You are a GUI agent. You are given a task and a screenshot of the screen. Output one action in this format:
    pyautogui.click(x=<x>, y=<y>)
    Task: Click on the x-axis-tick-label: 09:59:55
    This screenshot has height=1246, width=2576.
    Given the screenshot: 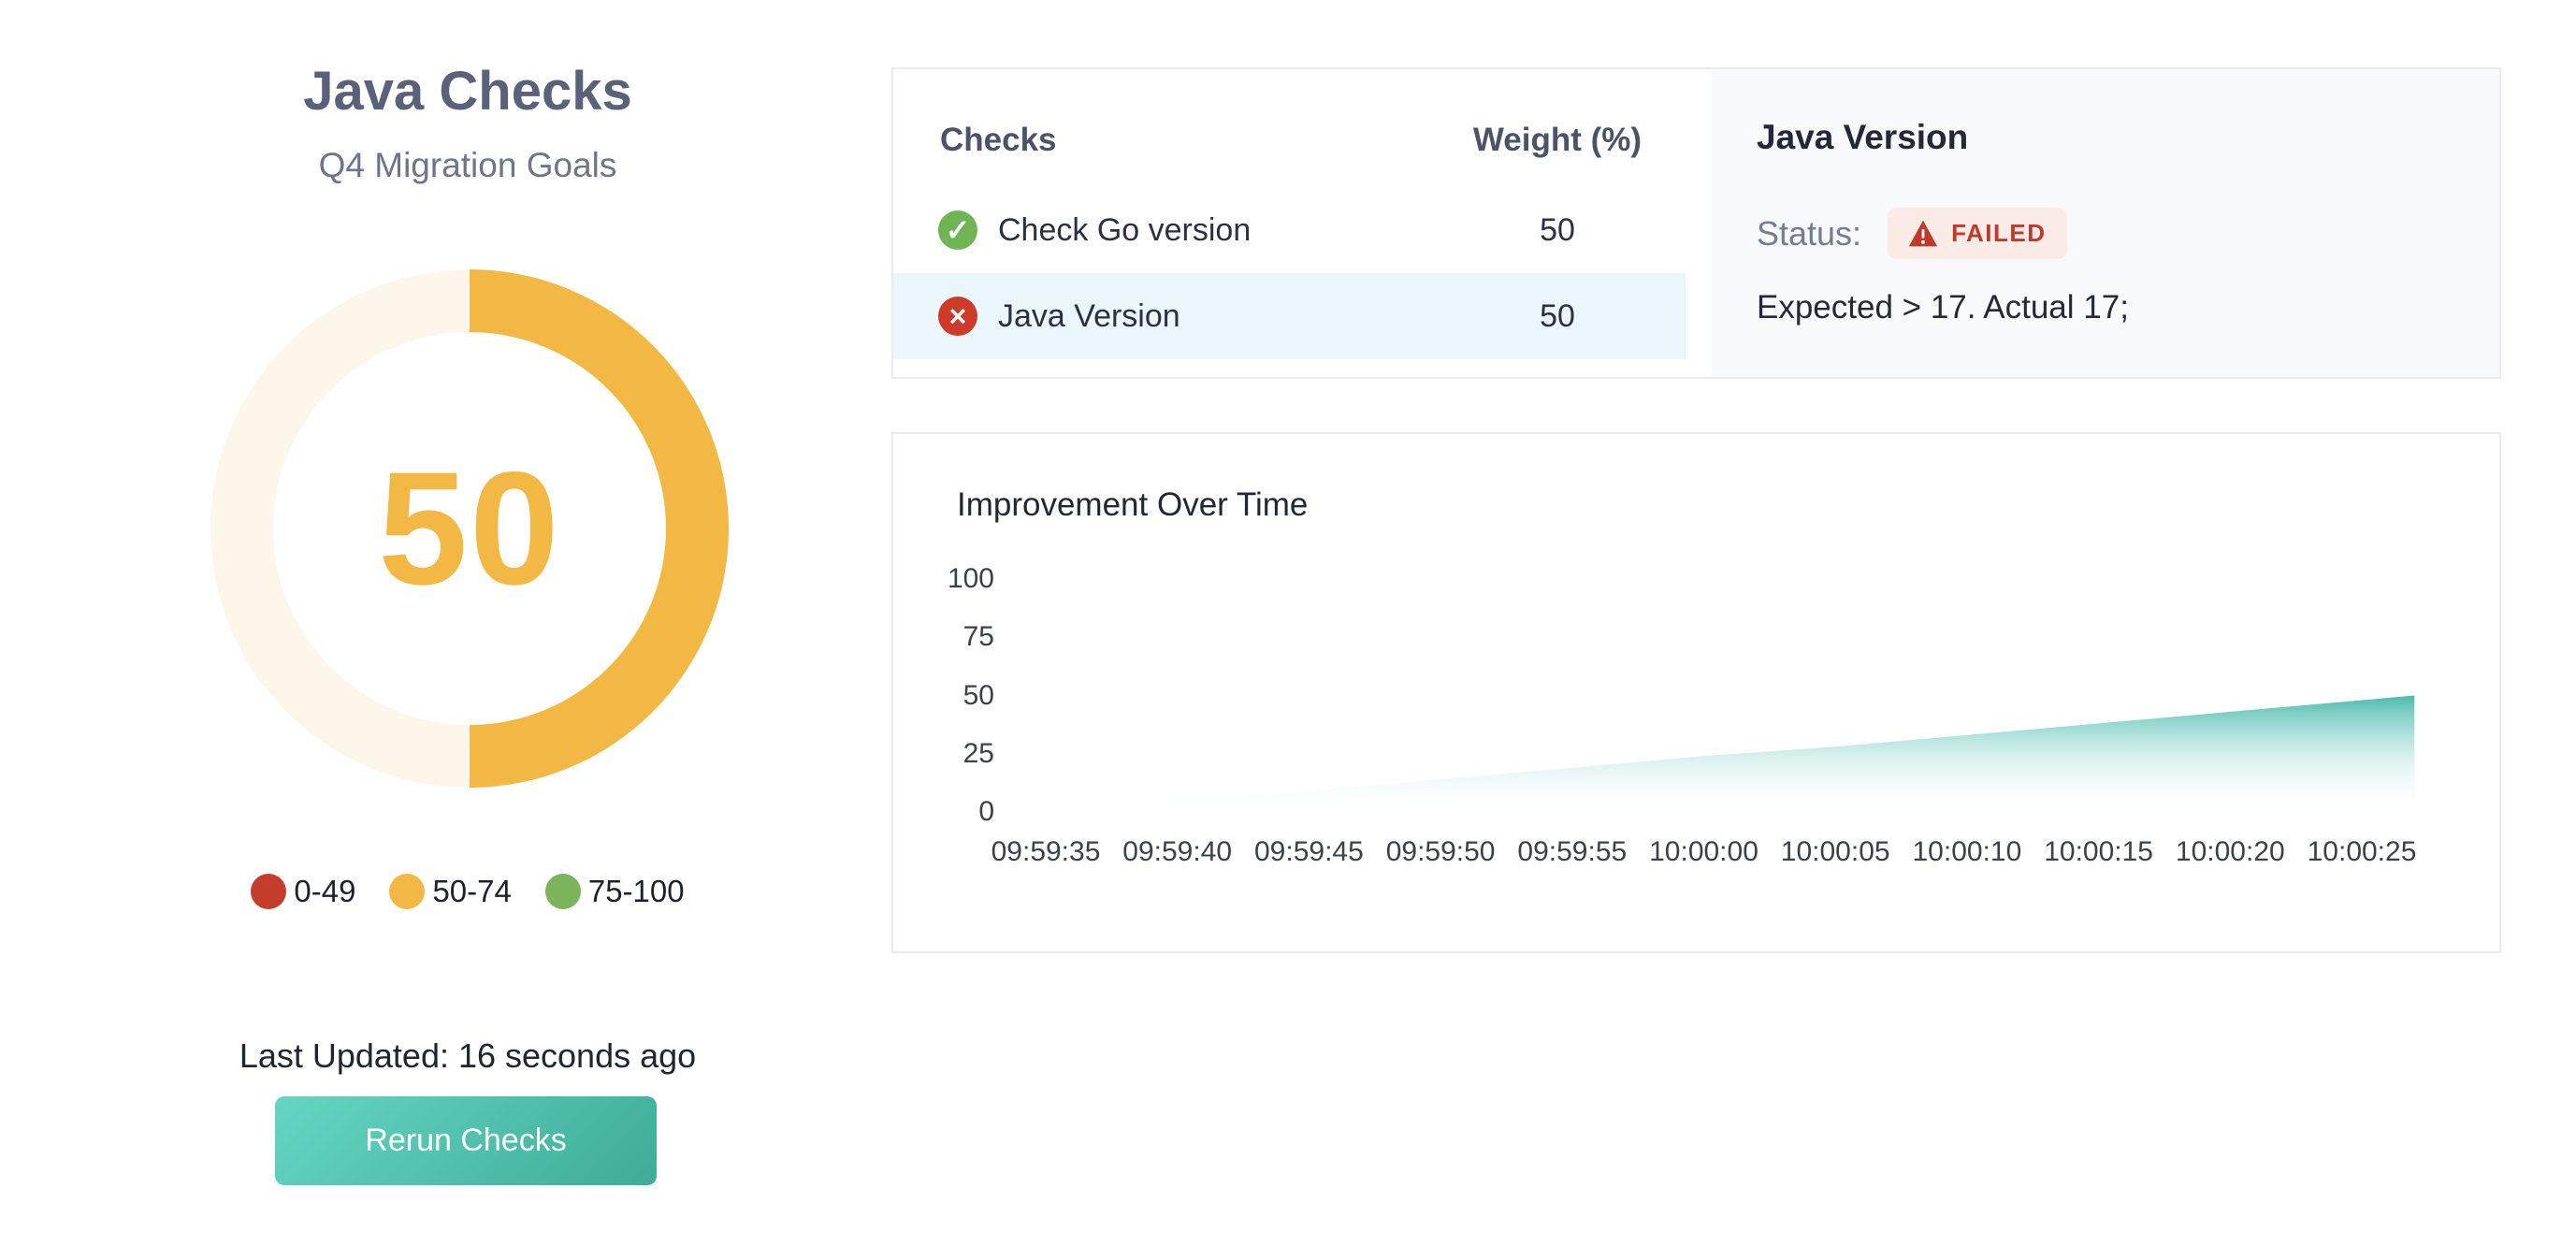 What is the action you would take?
    pyautogui.click(x=1572, y=851)
    